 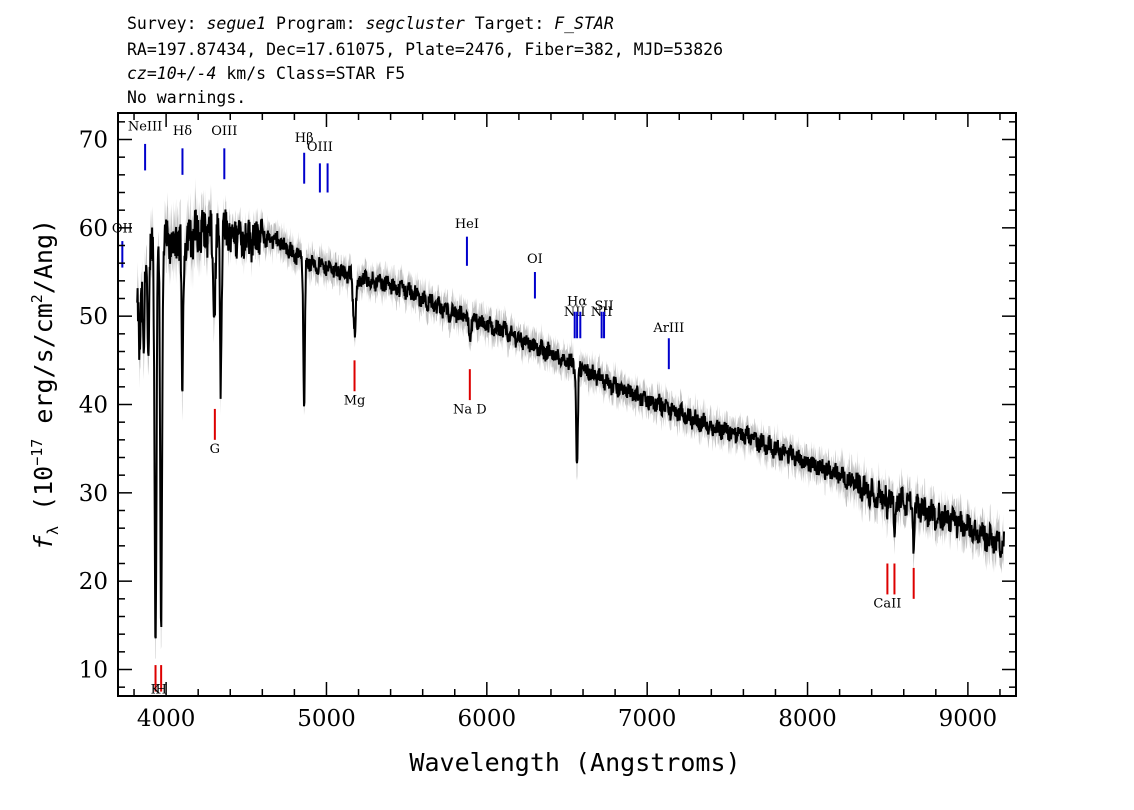 What do you see at coordinates (304, 138) in the screenshot?
I see `emission-line-label: Hβ` at bounding box center [304, 138].